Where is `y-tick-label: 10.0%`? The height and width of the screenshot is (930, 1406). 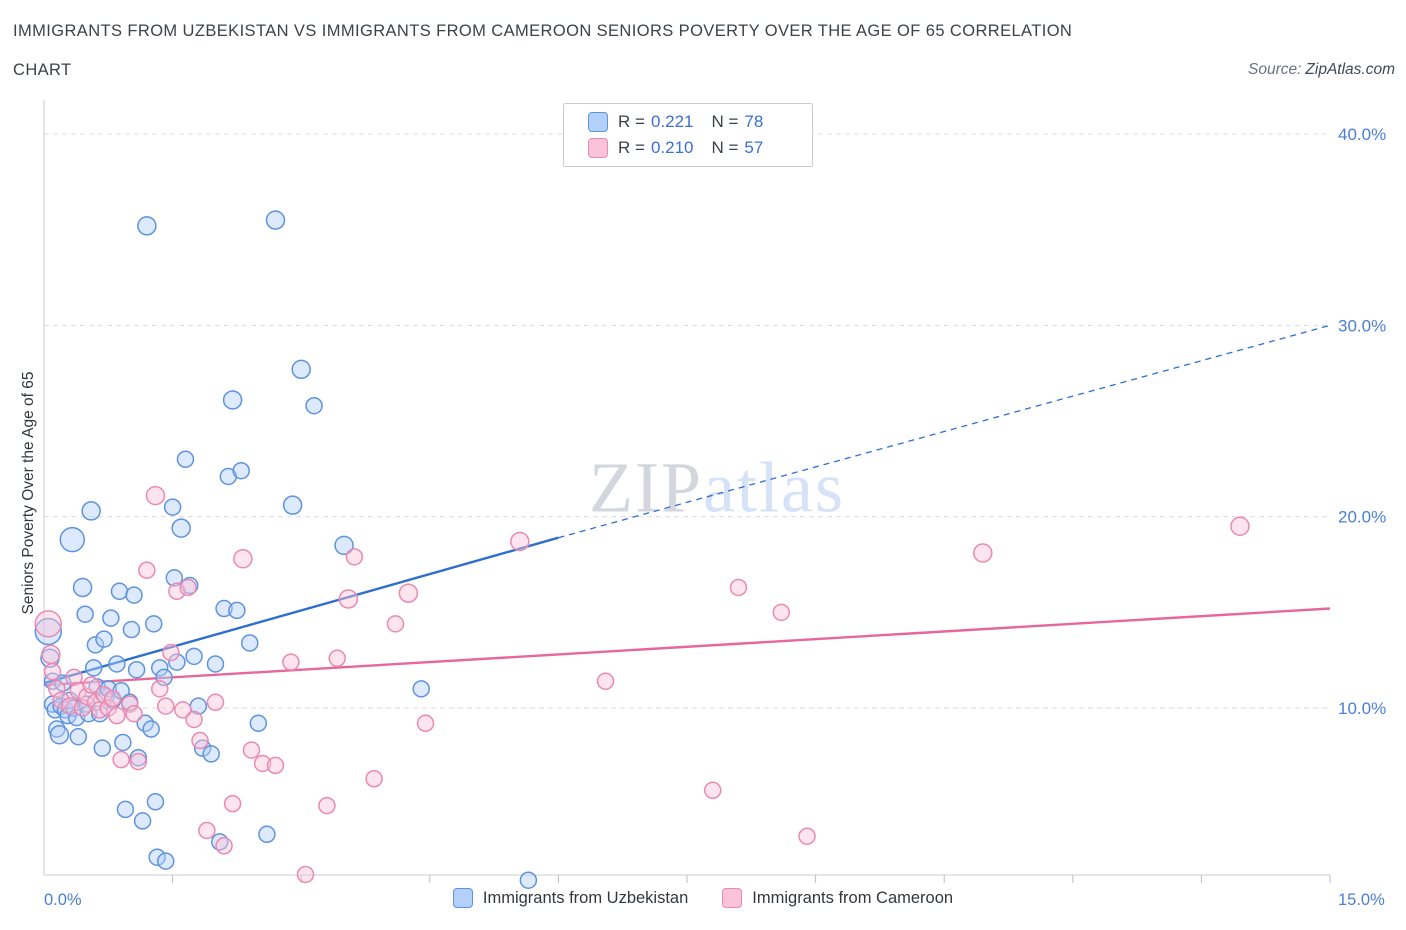
y-tick-label: 10.0% is located at coordinates (1362, 708).